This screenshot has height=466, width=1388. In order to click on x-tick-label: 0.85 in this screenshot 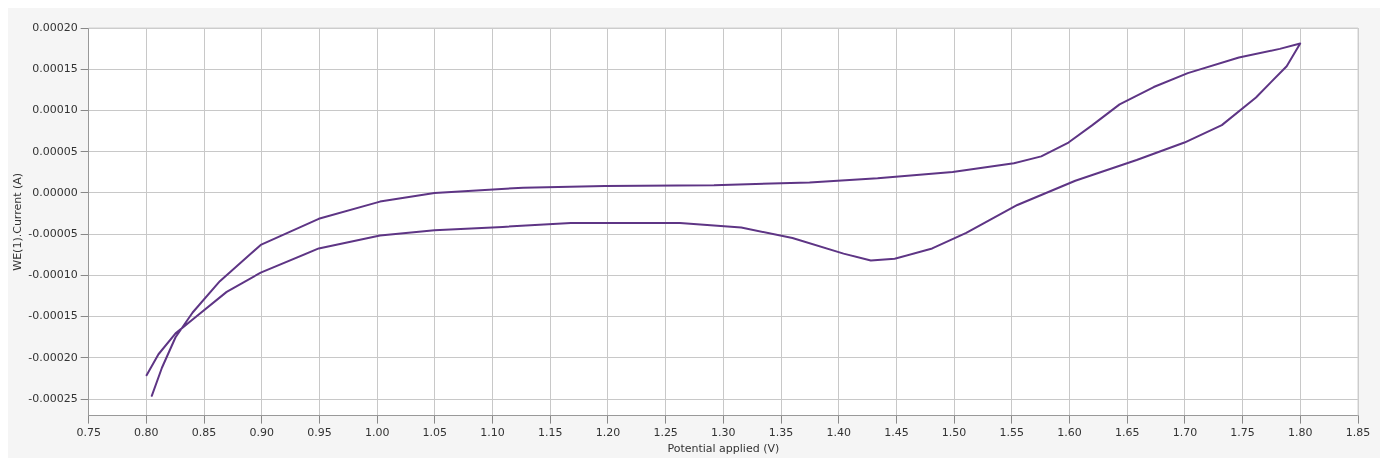, I will do `click(204, 433)`.